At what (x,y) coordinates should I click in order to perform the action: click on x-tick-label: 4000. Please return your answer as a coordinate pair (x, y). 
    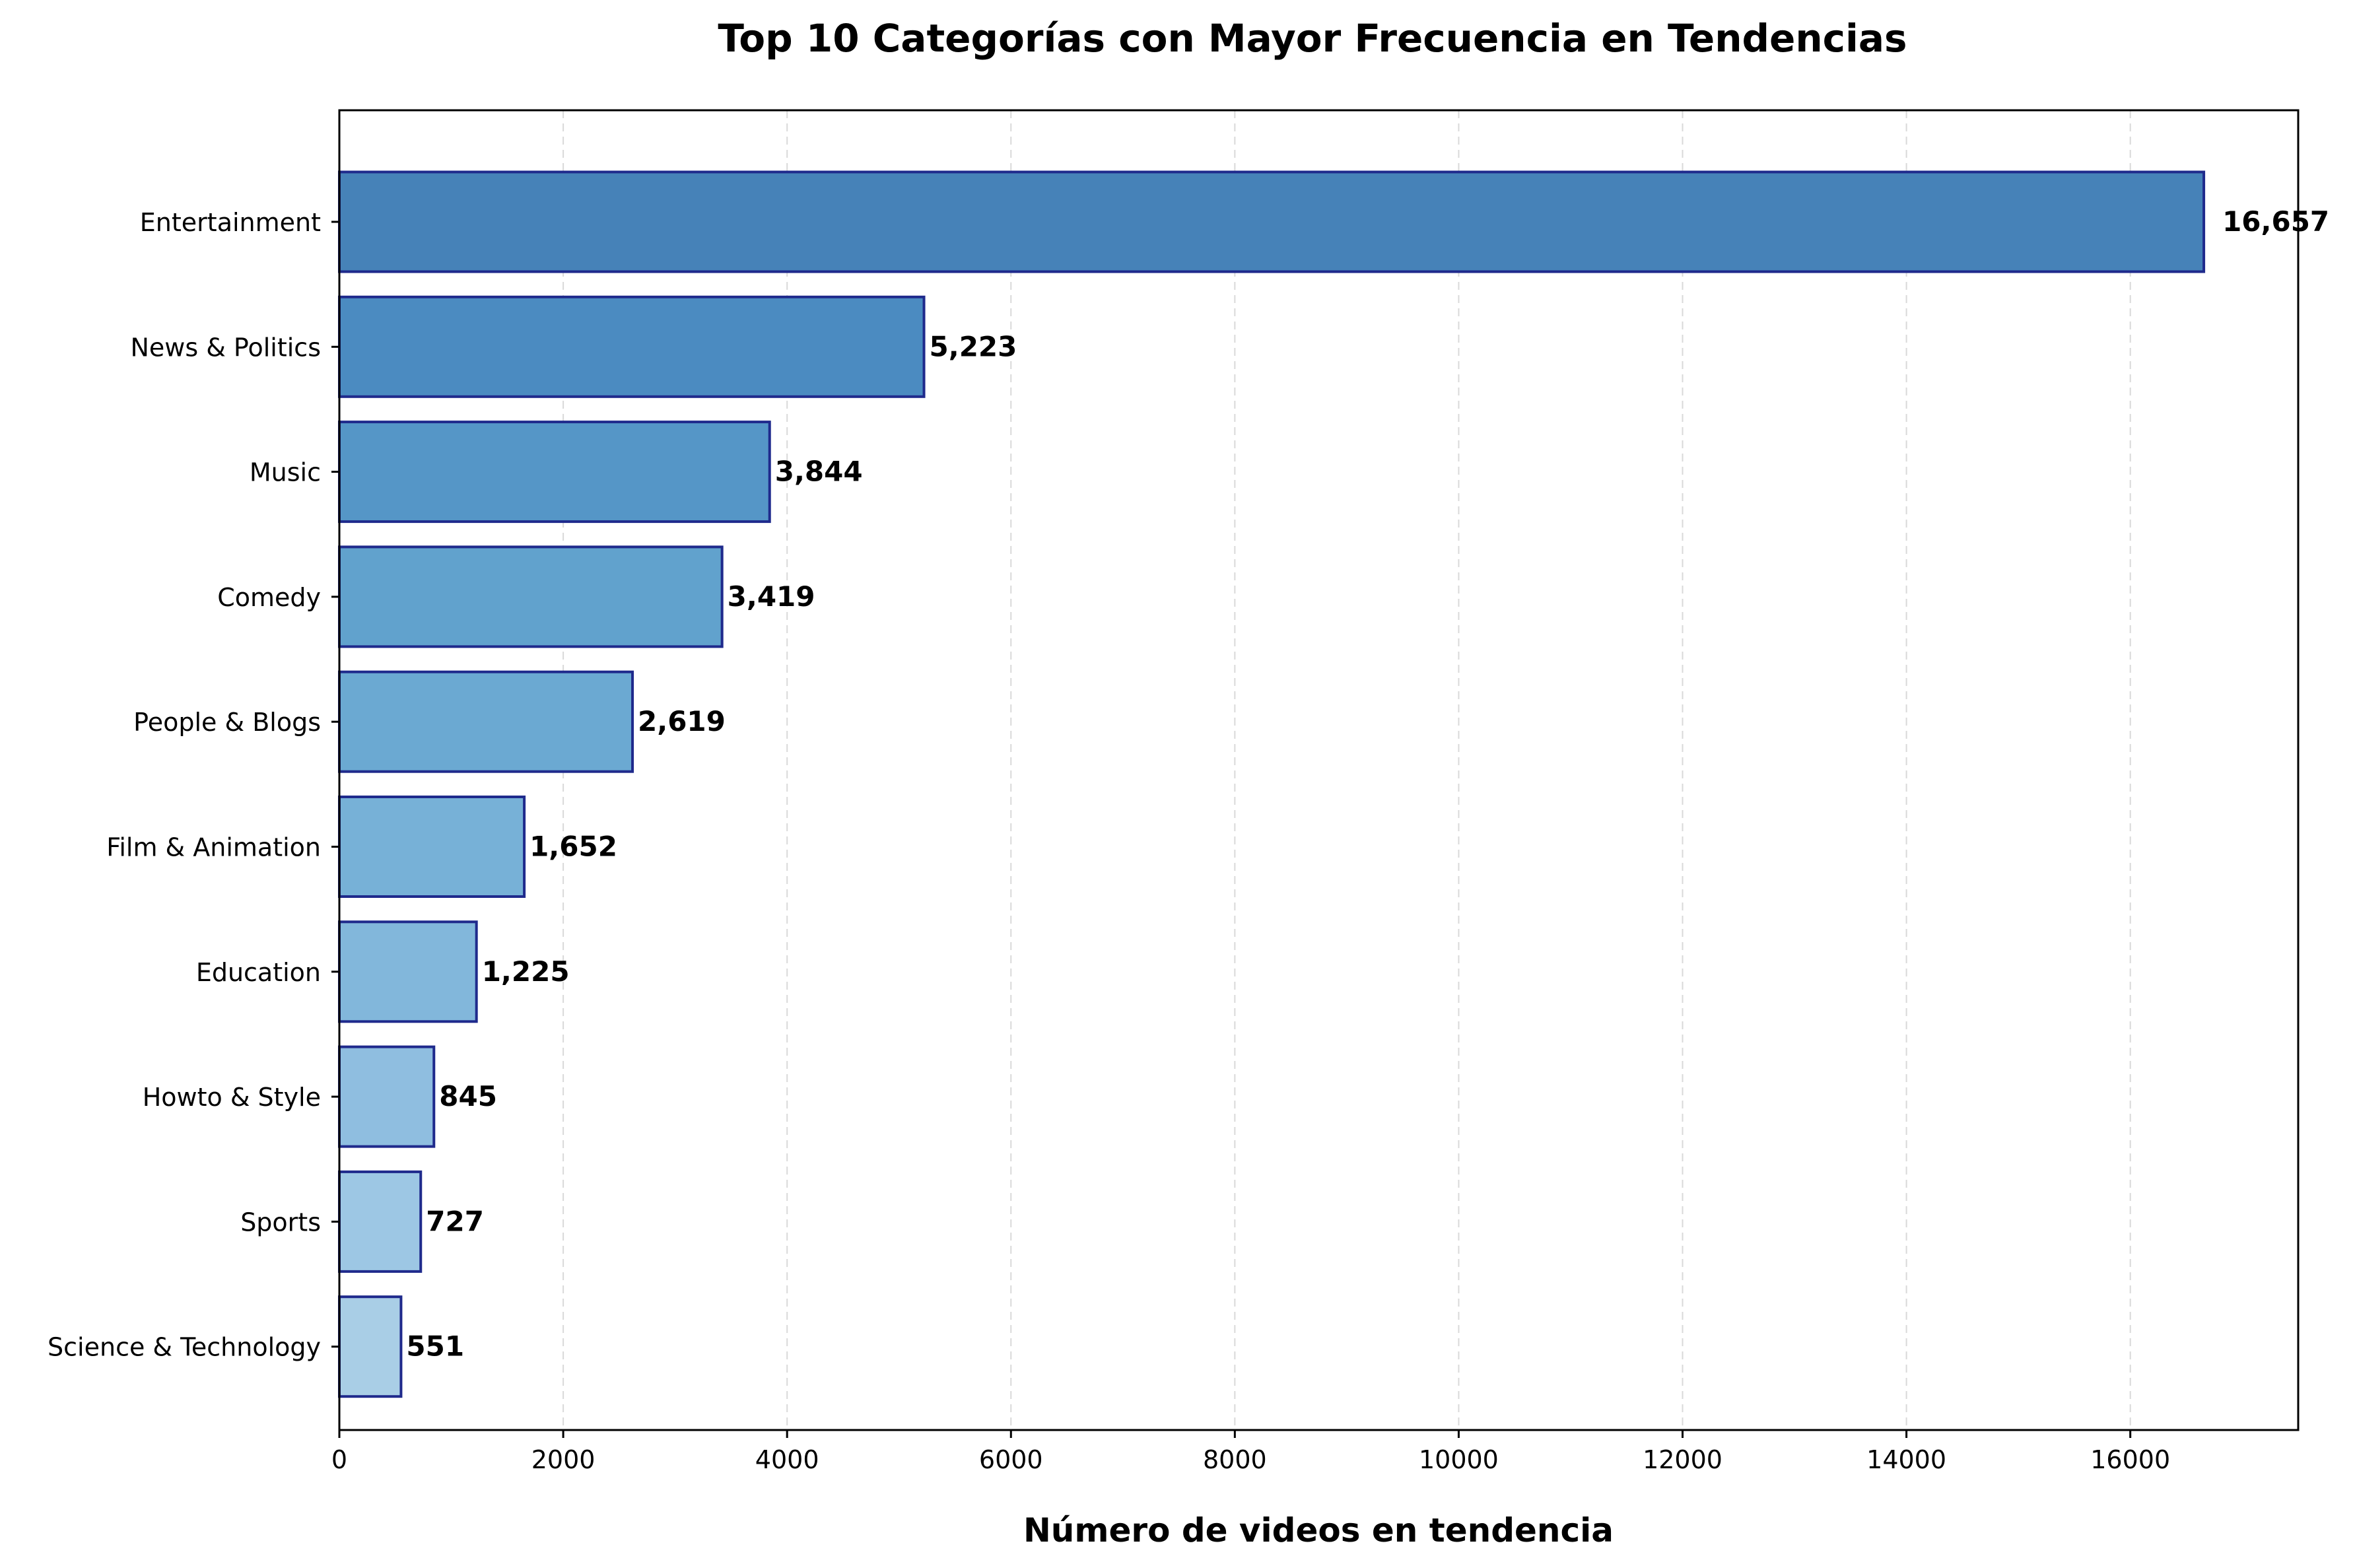
    Looking at the image, I should click on (787, 1460).